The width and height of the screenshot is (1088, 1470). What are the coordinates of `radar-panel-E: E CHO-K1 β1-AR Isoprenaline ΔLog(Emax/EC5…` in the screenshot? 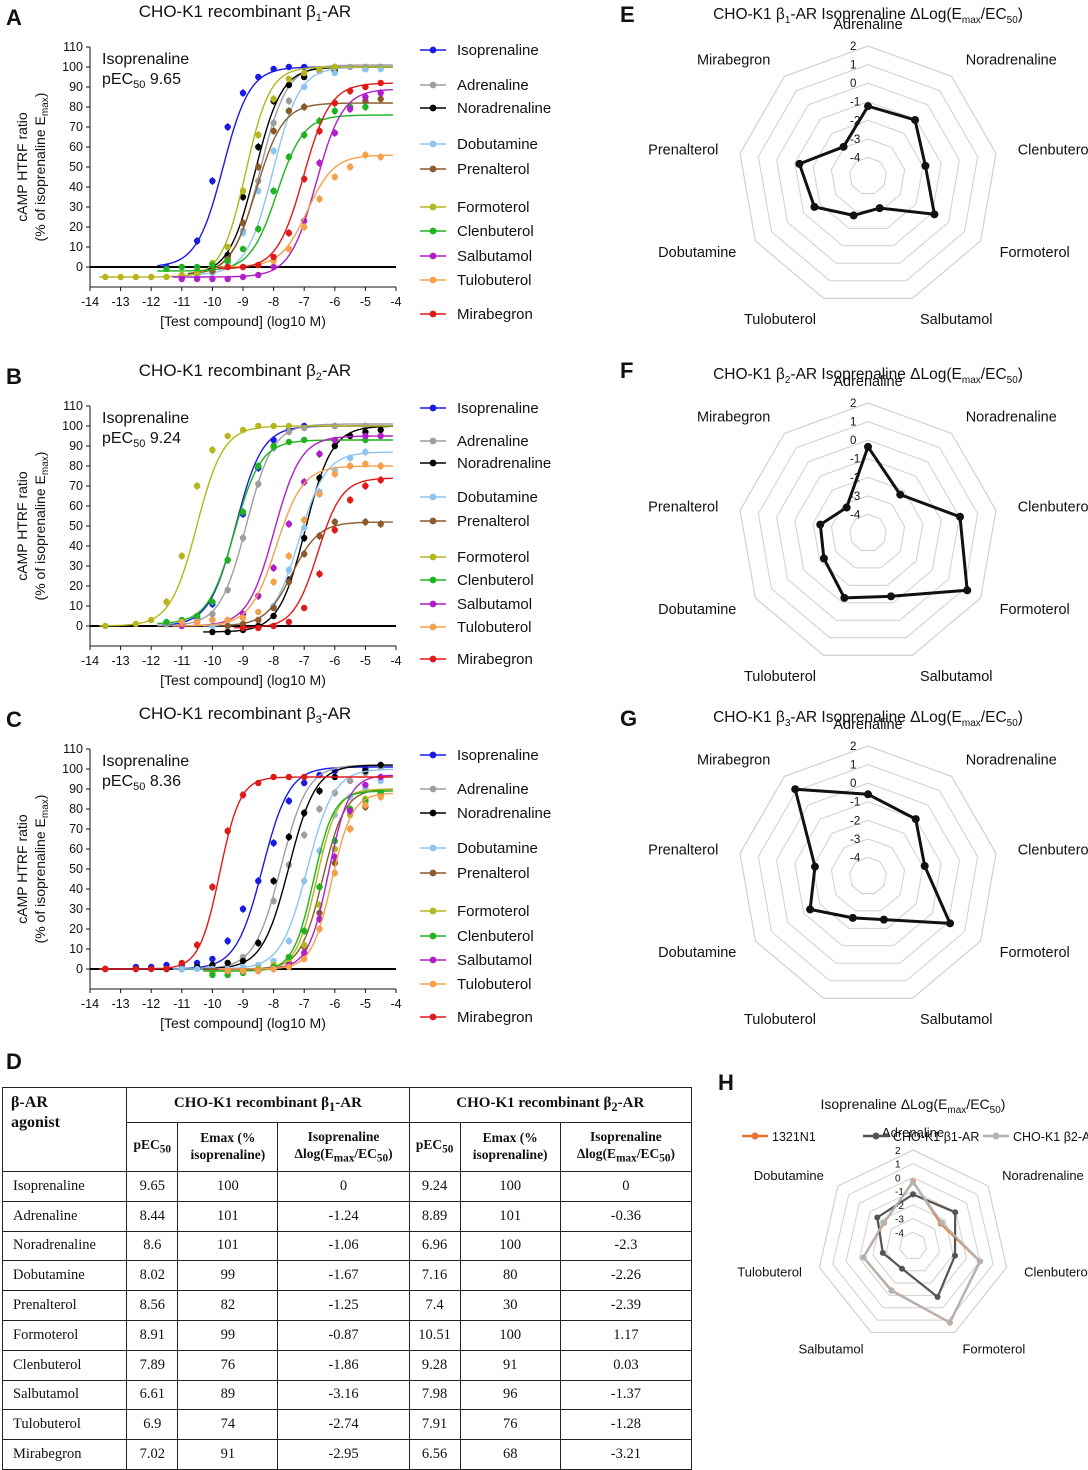 It's located at (854, 165).